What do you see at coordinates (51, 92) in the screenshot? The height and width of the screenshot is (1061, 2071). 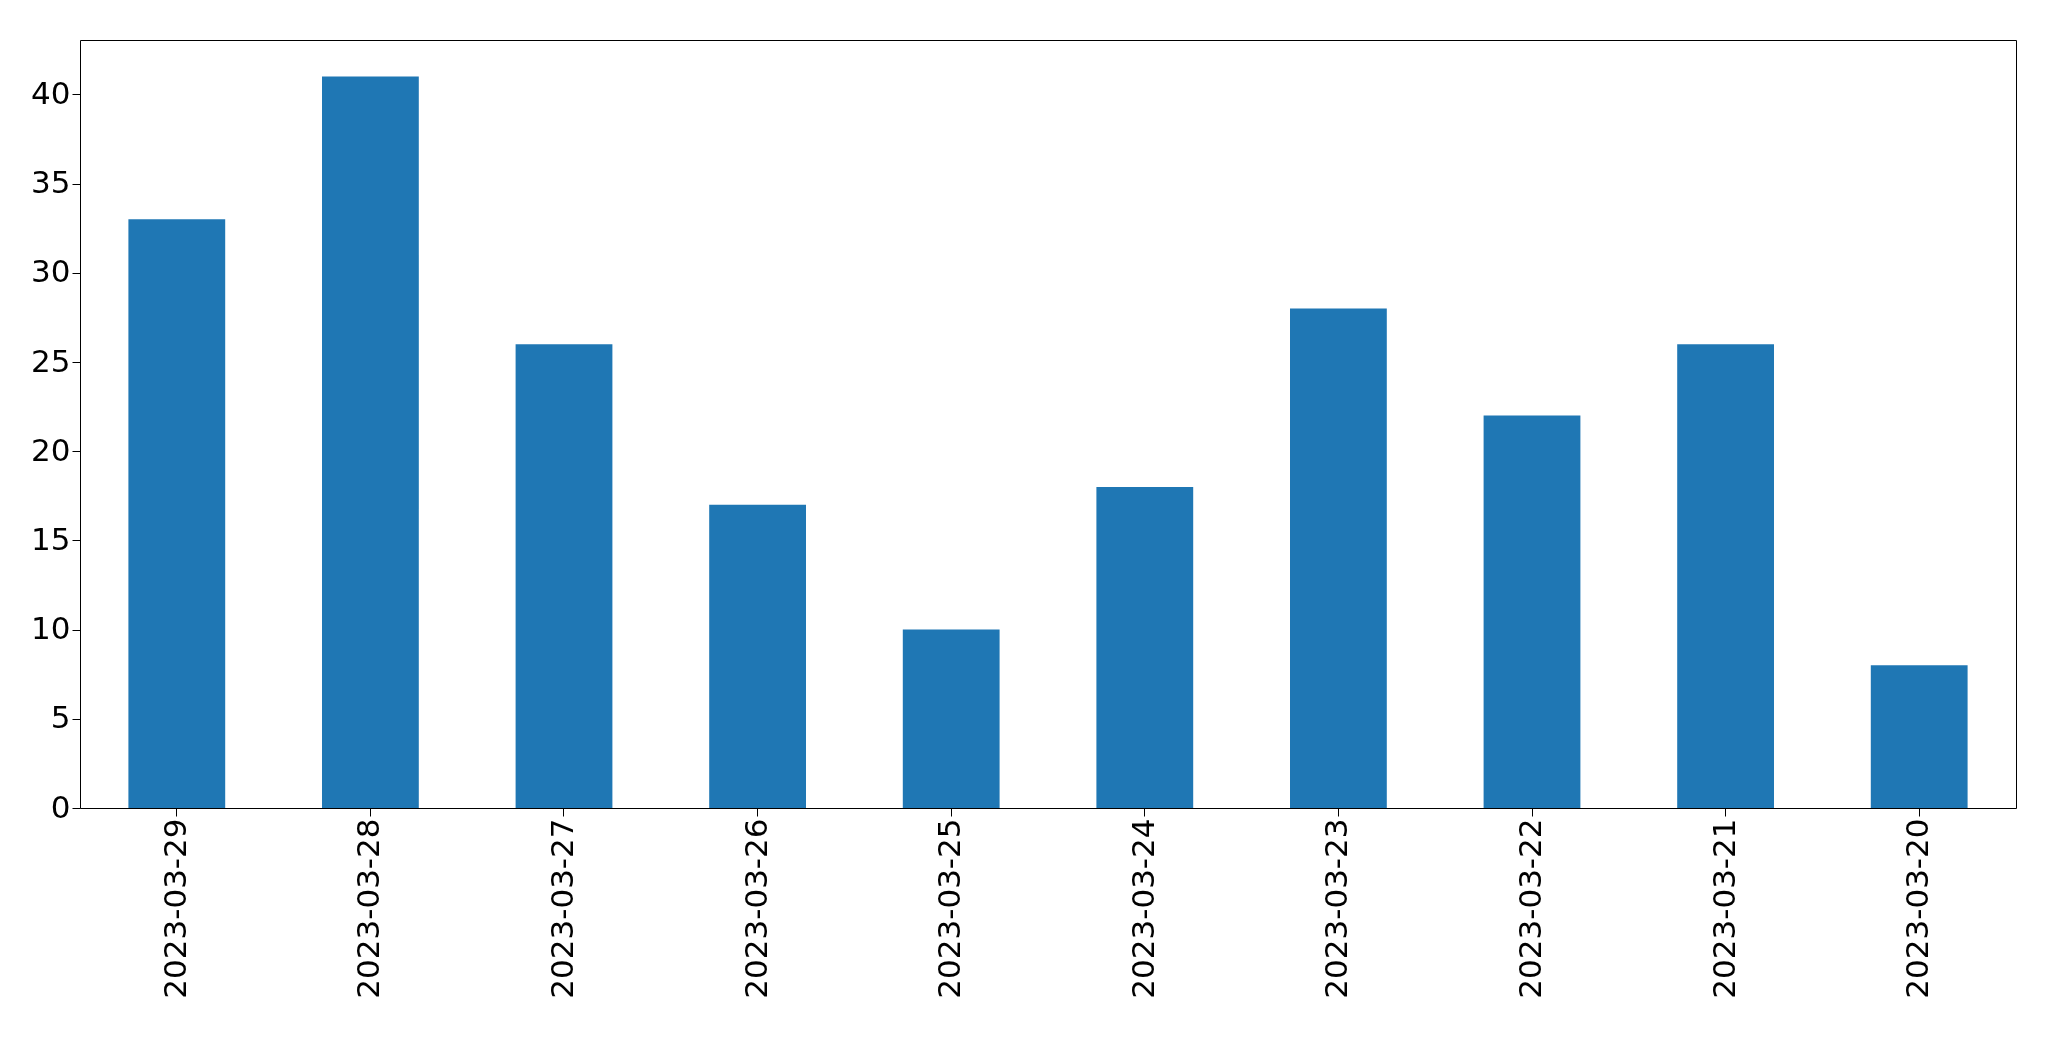 I see `y-tick-label: 40` at bounding box center [51, 92].